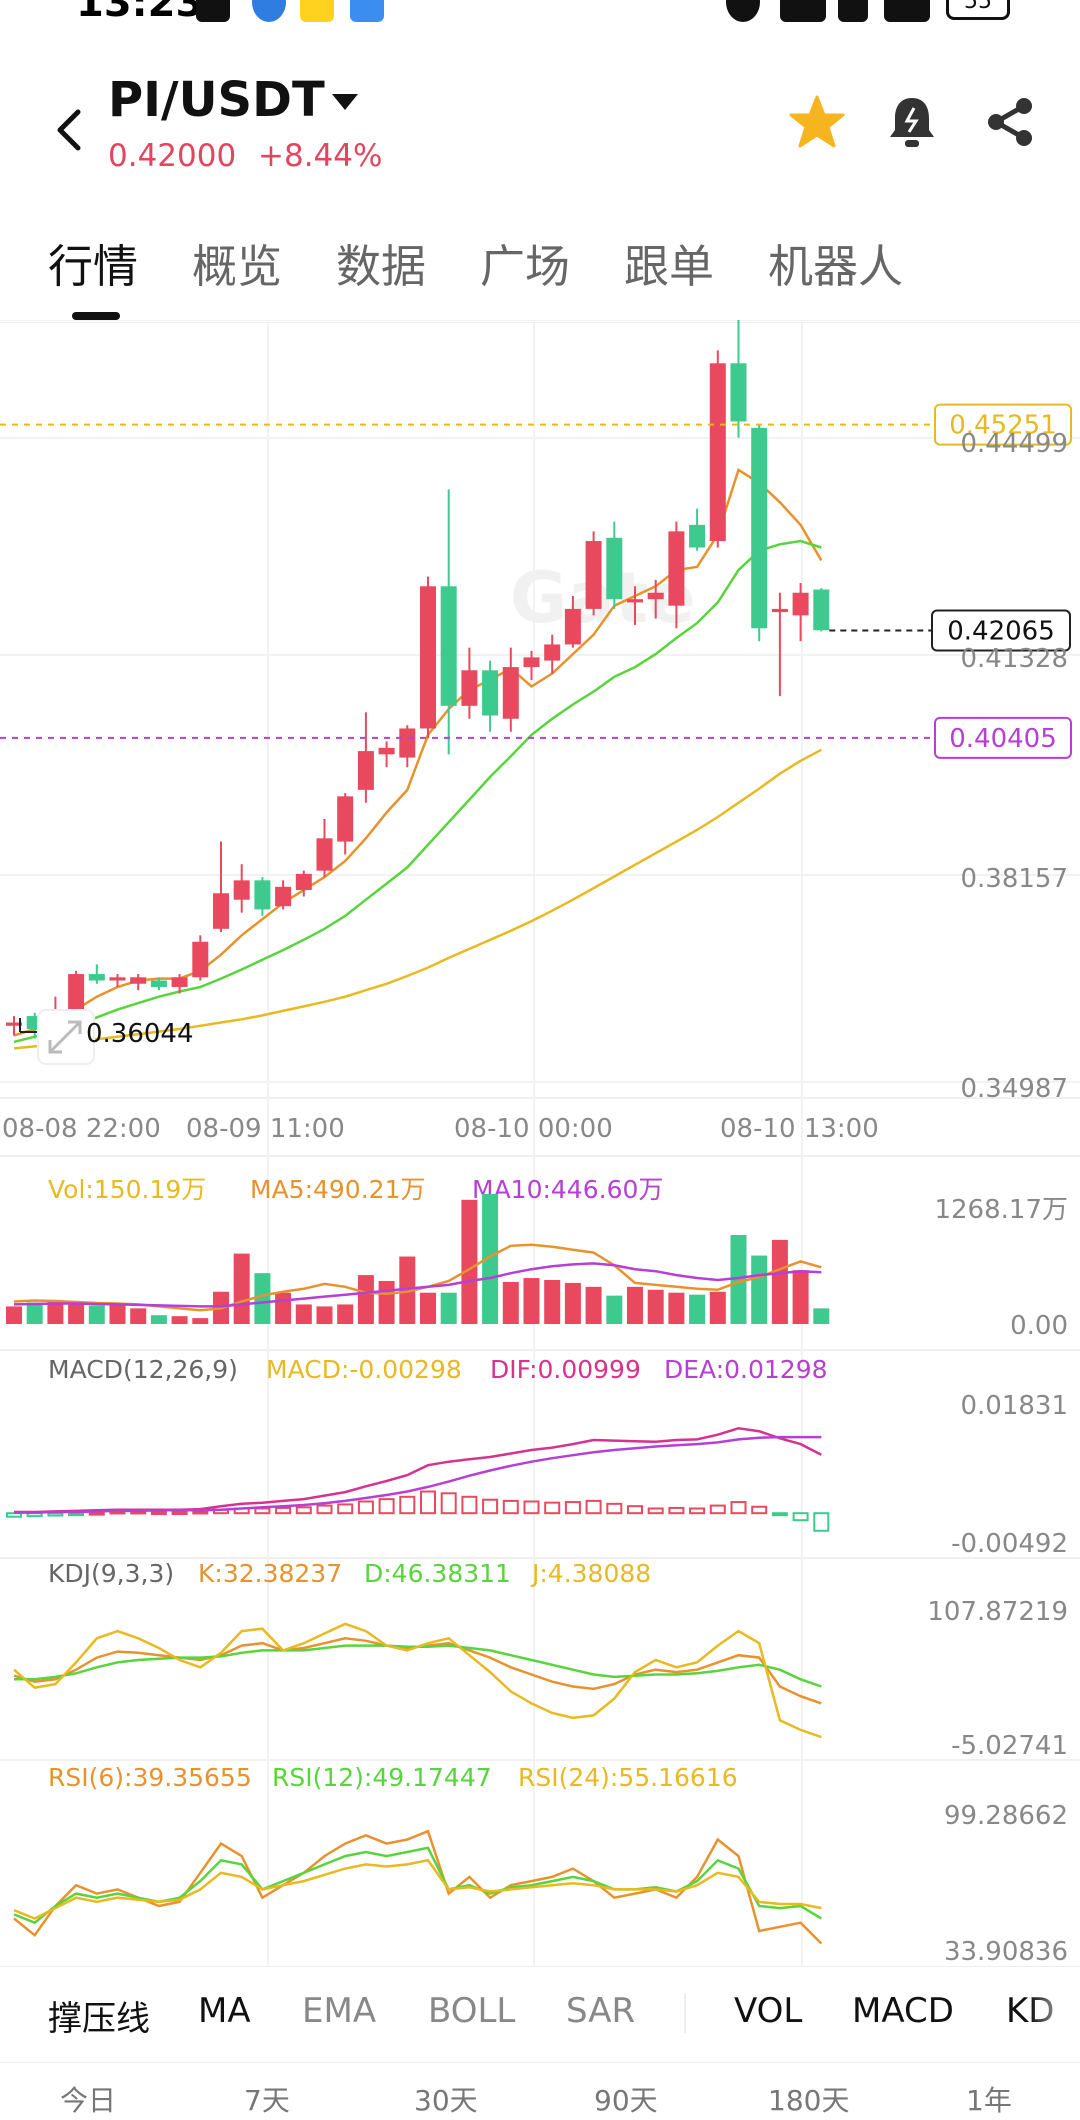 This screenshot has width=1080, height=2120. Describe the element at coordinates (1014, 1089) in the screenshot. I see `y-tick-label: 0.34987` at that location.